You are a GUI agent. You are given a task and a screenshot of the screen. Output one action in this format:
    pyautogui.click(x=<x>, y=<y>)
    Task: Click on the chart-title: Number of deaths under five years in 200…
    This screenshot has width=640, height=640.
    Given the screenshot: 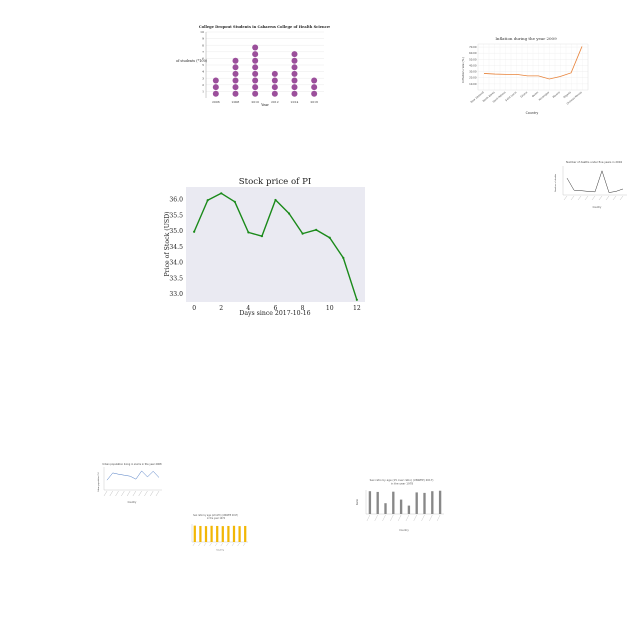 What is the action you would take?
    pyautogui.click(x=594, y=162)
    